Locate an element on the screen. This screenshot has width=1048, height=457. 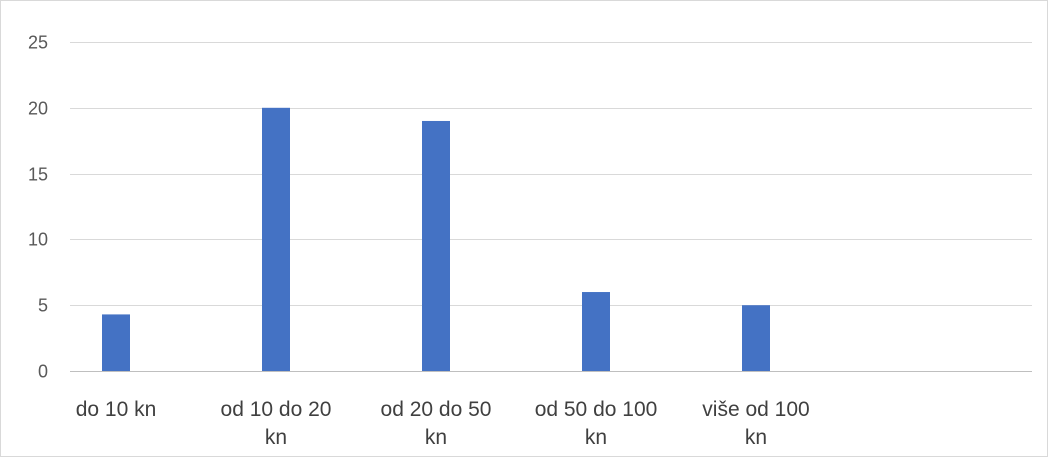
x-tick-label: do 10 kn is located at coordinates (116, 409).